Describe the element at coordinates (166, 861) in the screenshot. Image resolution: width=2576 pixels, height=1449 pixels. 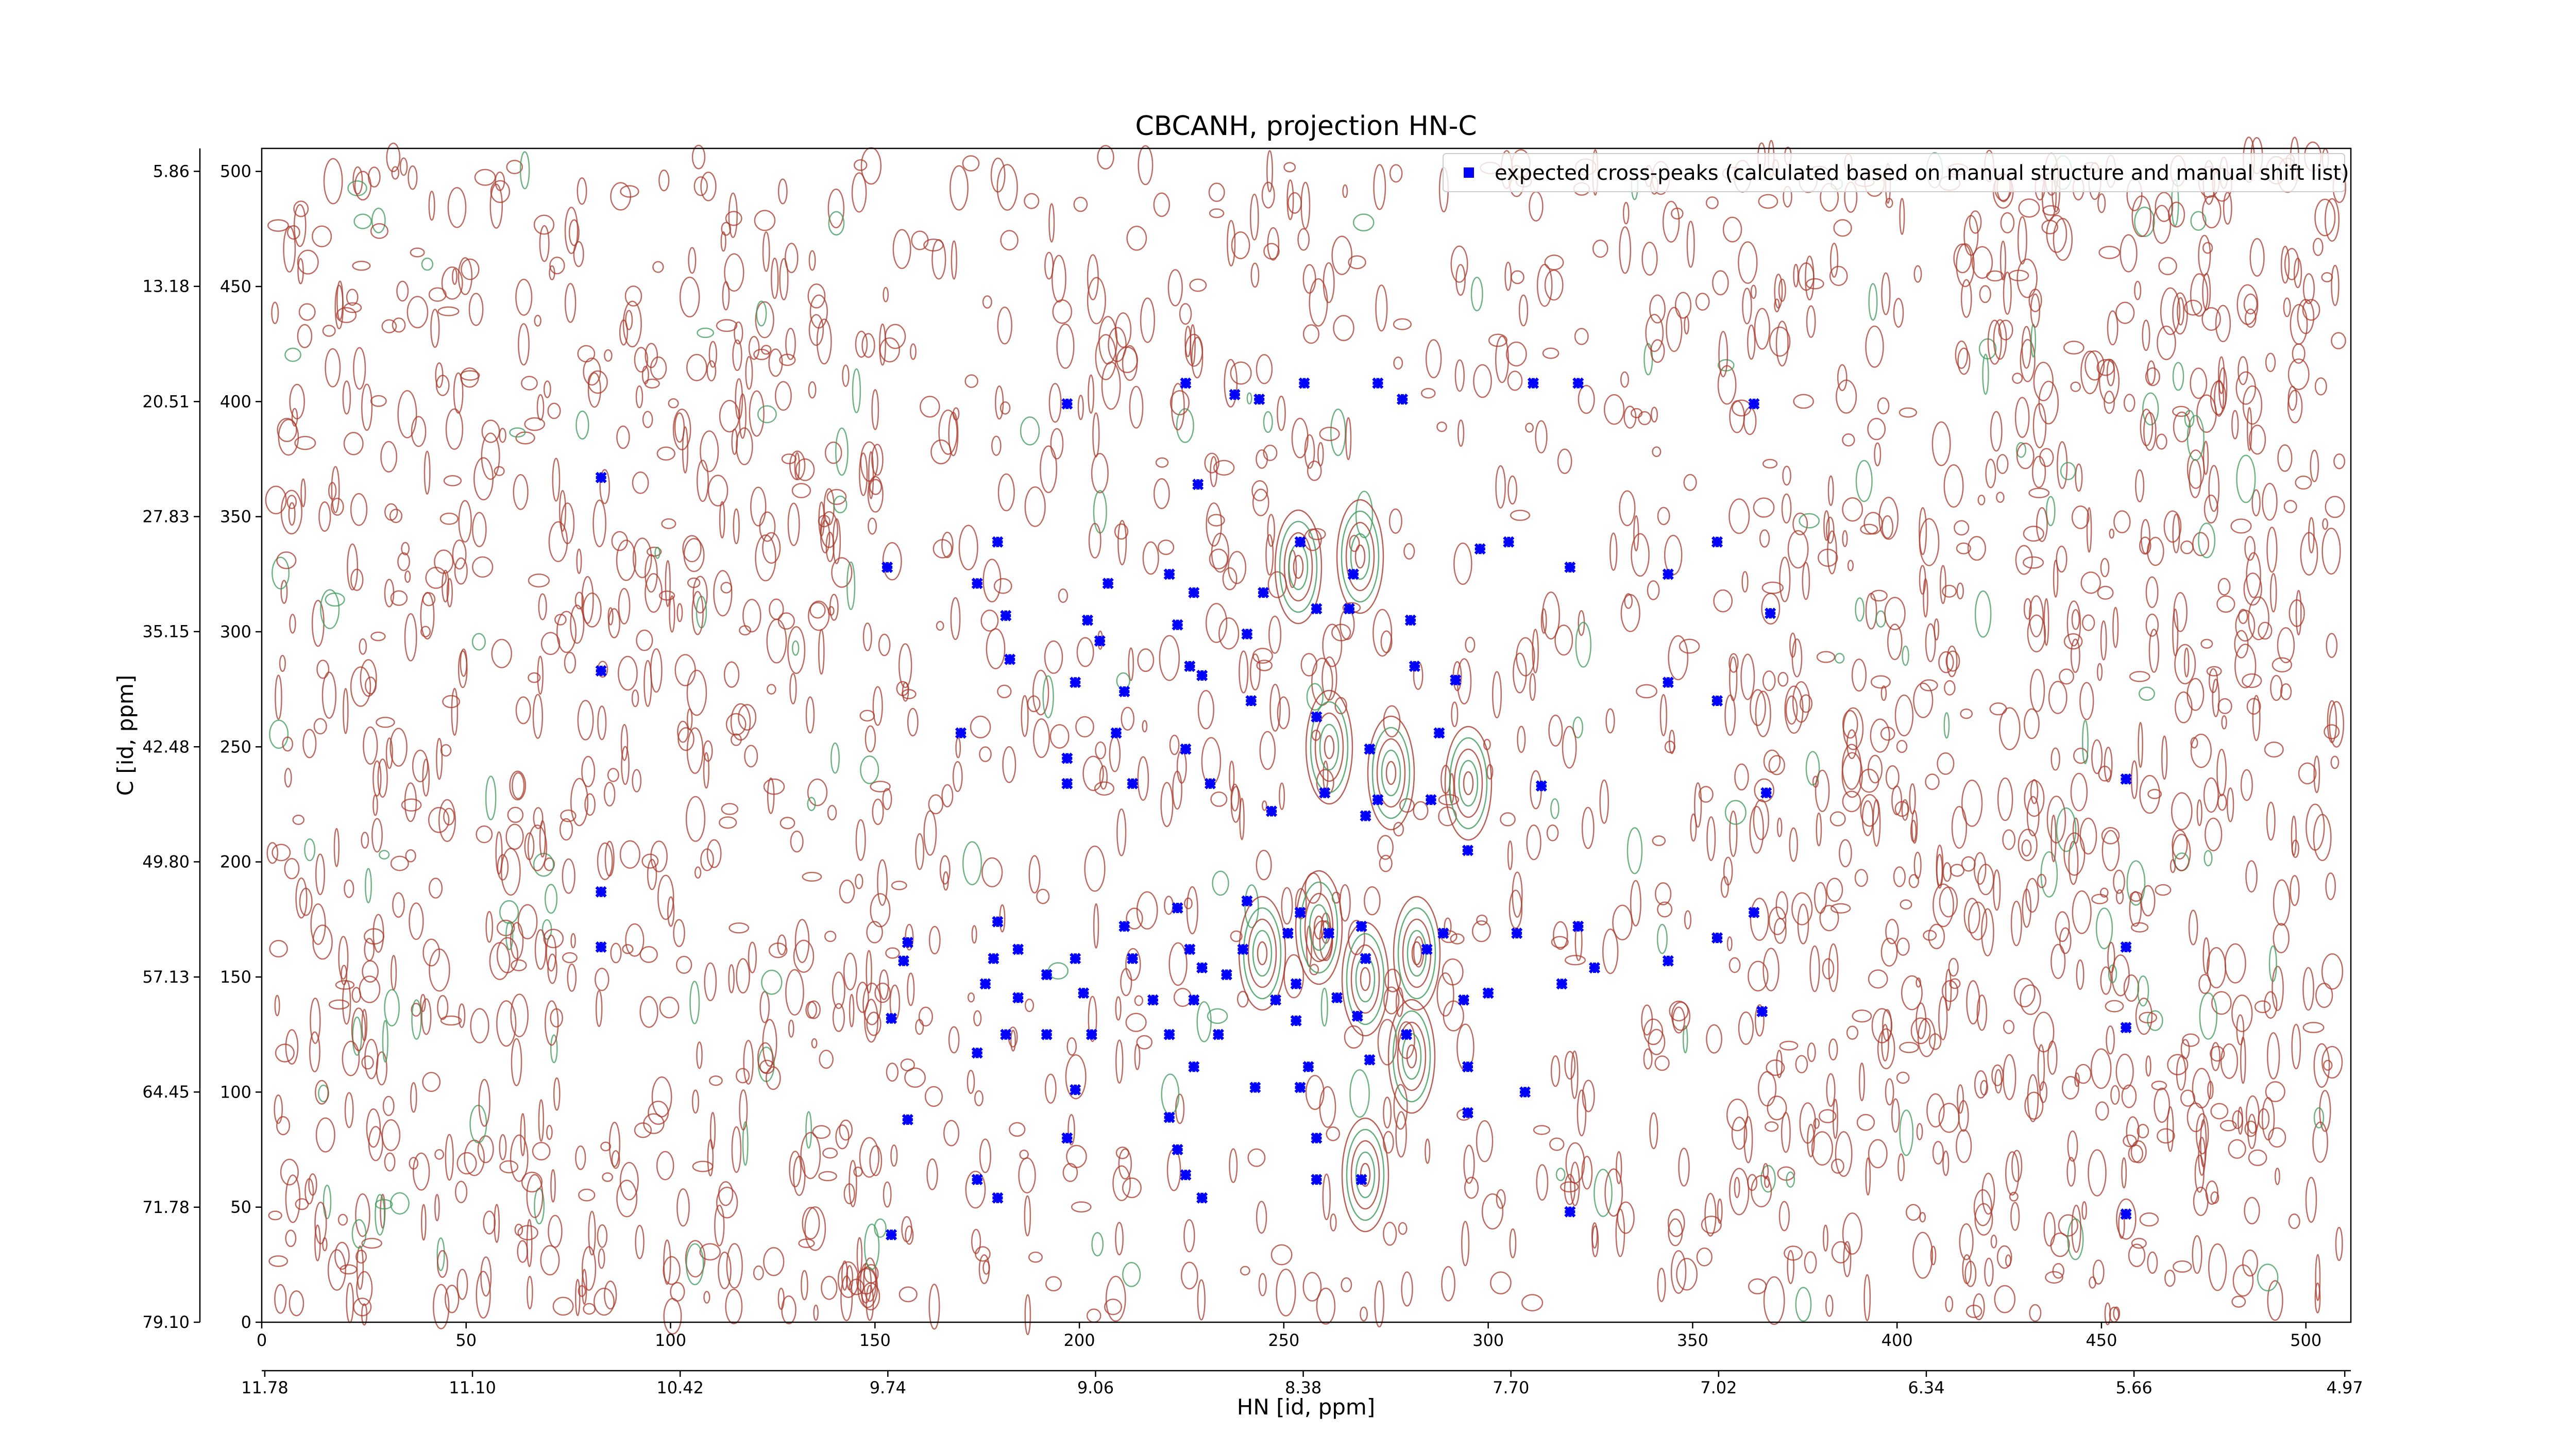
I see `y2-tick-label: 49.80` at that location.